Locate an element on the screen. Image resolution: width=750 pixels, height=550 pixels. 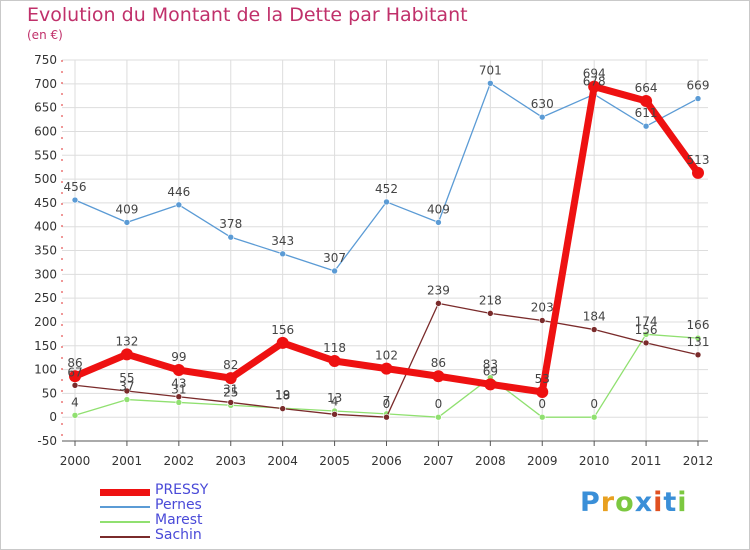
data-label-marest: 83 is located at coordinates (490, 365).